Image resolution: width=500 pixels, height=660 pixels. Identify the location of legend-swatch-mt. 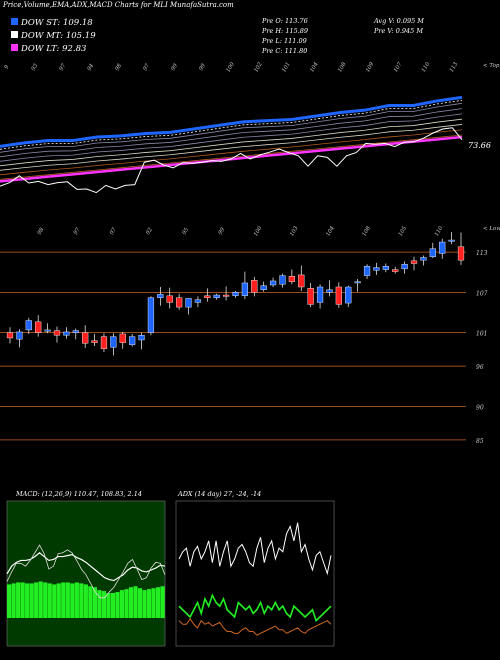
(14, 34).